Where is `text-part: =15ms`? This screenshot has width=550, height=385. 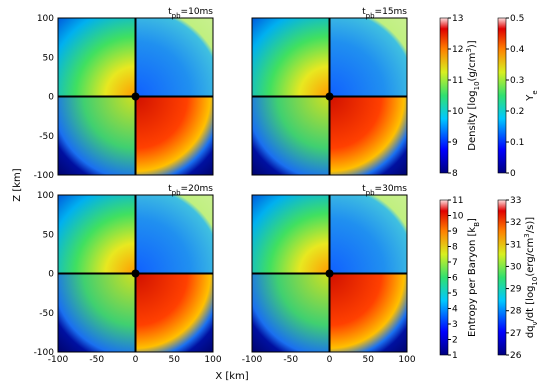
text-part: =15ms is located at coordinates (391, 12).